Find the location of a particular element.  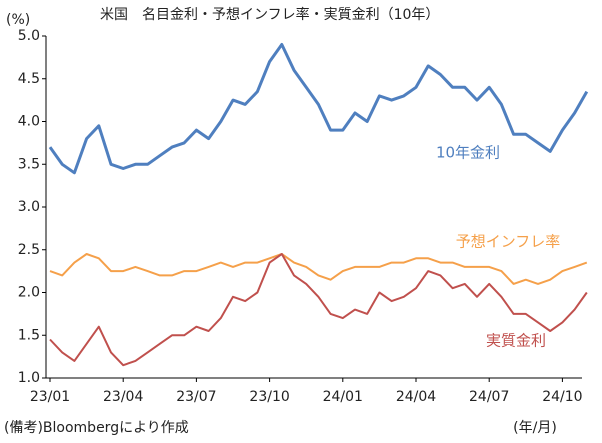

y-tick-label: 2.5 is located at coordinates (29, 250).